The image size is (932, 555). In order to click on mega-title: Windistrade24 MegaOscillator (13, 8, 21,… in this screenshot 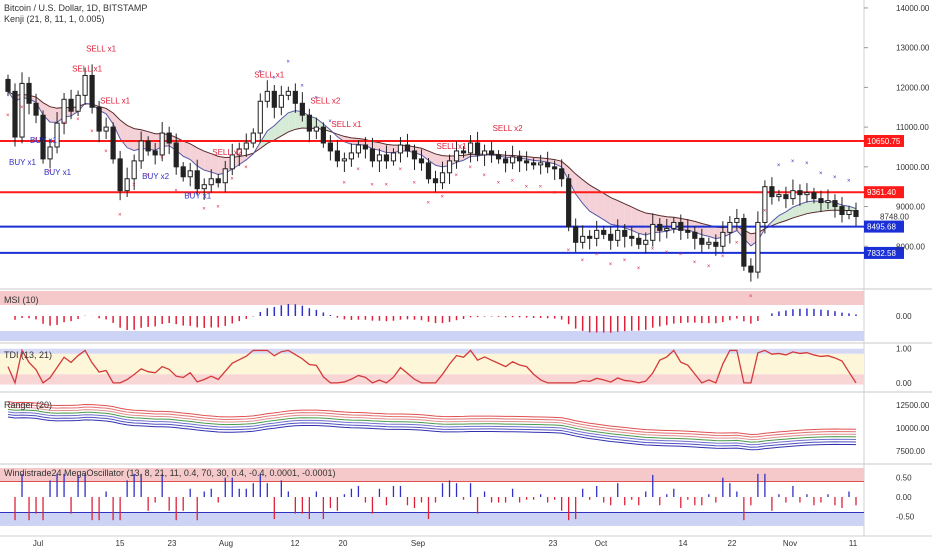, I will do `click(170, 473)`.